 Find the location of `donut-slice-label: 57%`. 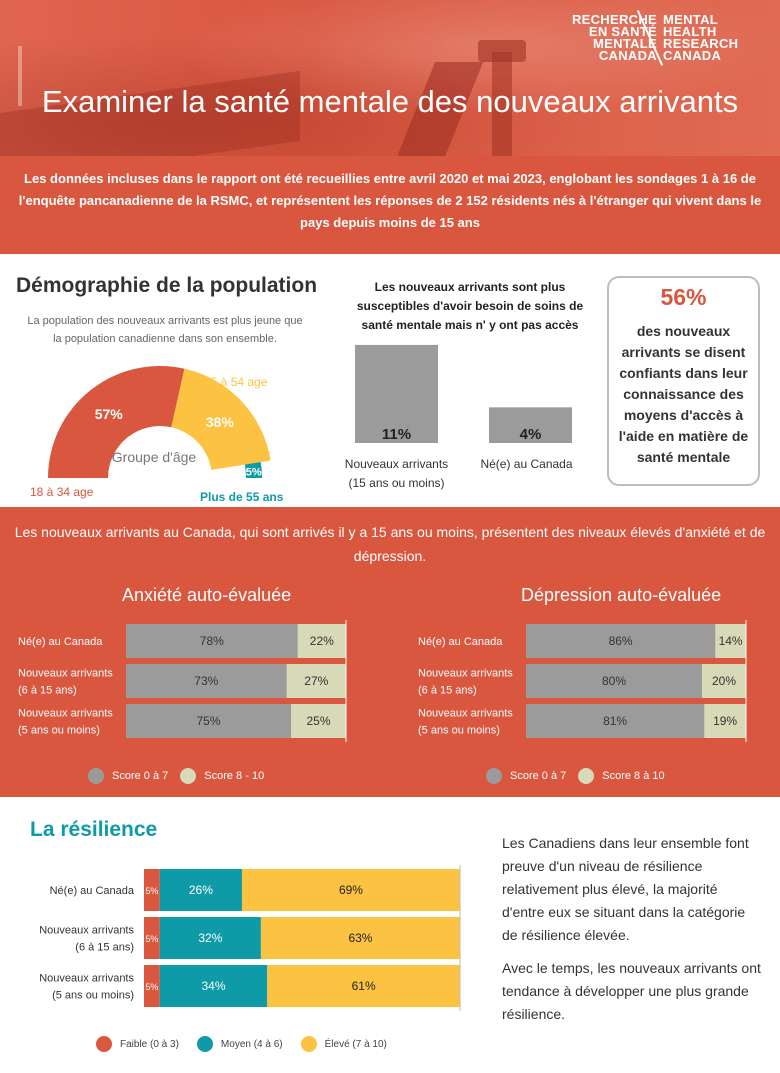

donut-slice-label: 57% is located at coordinates (109, 414).